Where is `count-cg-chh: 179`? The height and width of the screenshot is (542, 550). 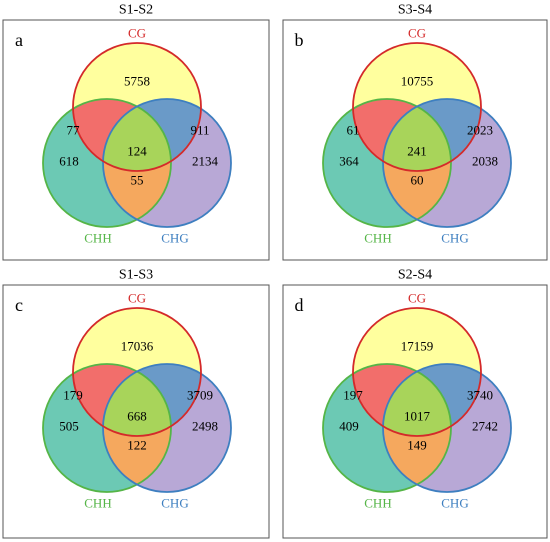
count-cg-chh: 179 is located at coordinates (73, 395).